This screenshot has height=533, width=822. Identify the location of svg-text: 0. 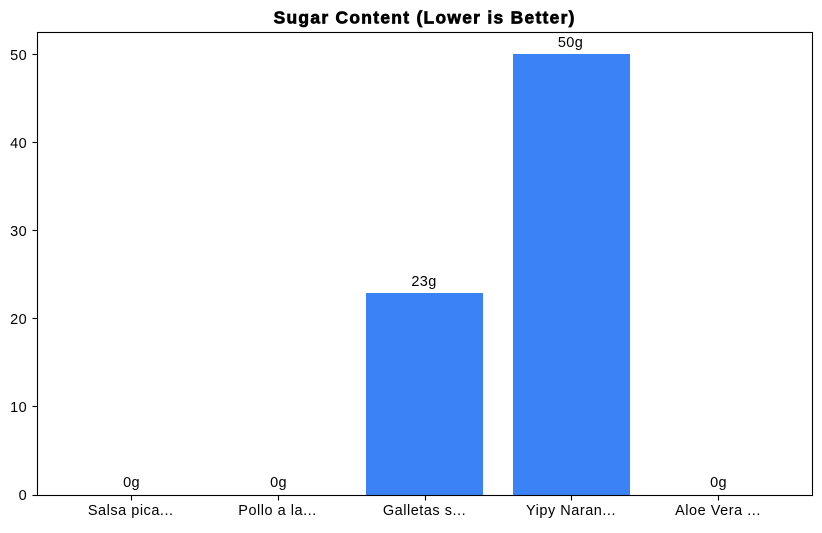
(23, 496).